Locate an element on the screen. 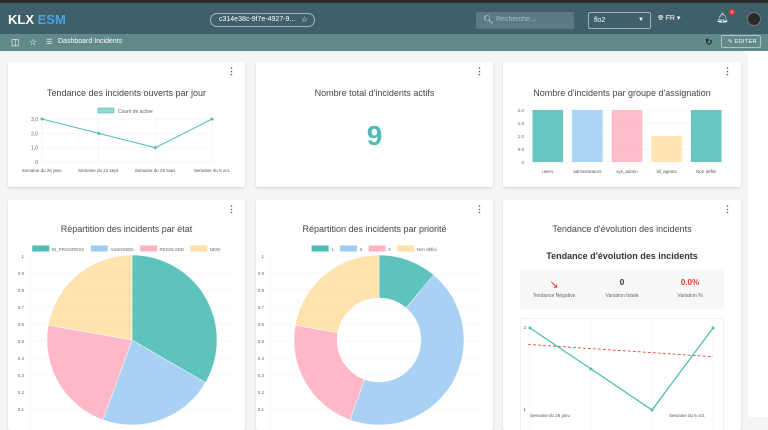  card-title: Nombre total d'incidents actifs is located at coordinates (374, 93).